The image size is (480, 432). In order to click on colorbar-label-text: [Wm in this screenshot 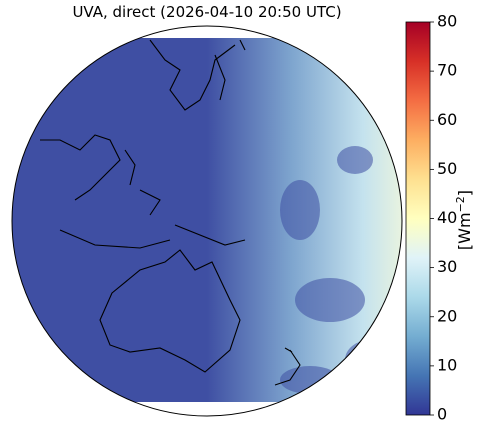, I will do `click(464, 231)`.